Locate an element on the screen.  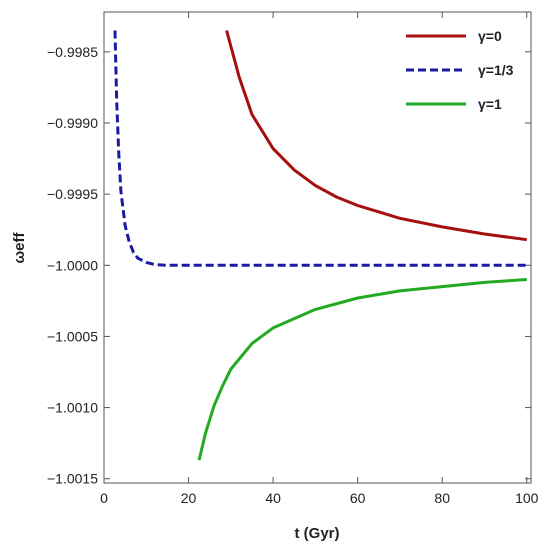
x-tick-label: 100 is located at coordinates (527, 498).